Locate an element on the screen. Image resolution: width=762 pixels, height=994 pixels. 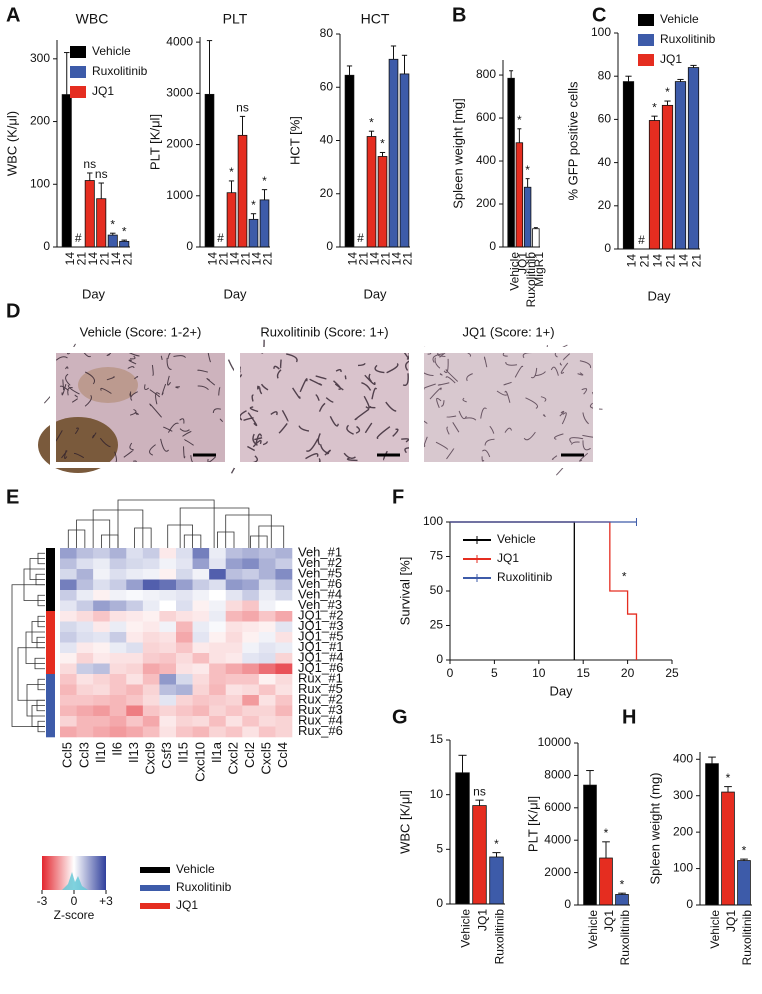
panel-label: F is located at coordinates (398, 497).